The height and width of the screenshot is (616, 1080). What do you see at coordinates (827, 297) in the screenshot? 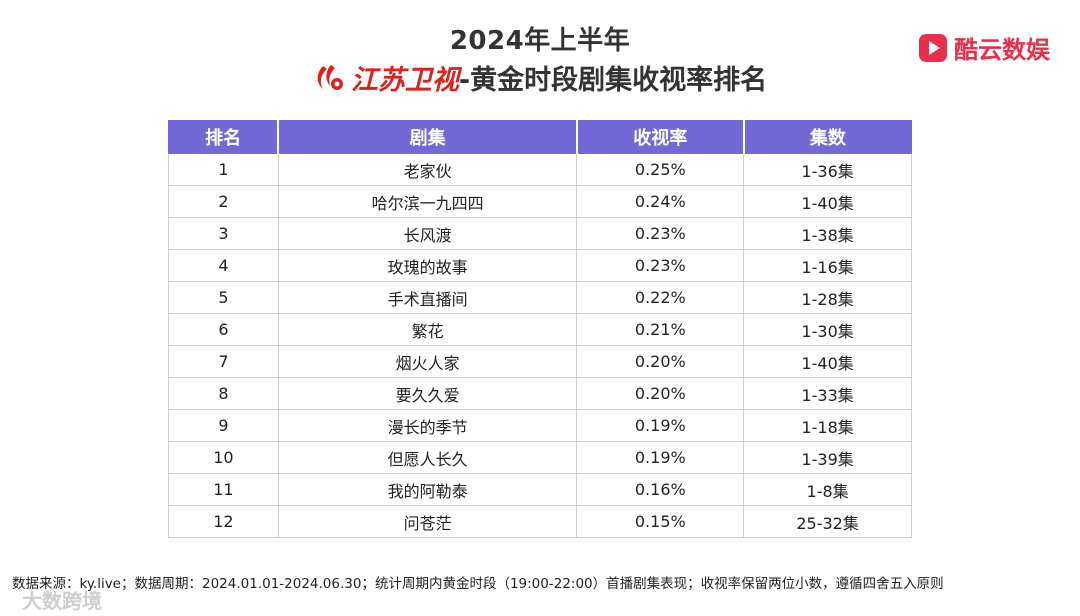
I see `cell-episodes: 1-28集` at bounding box center [827, 297].